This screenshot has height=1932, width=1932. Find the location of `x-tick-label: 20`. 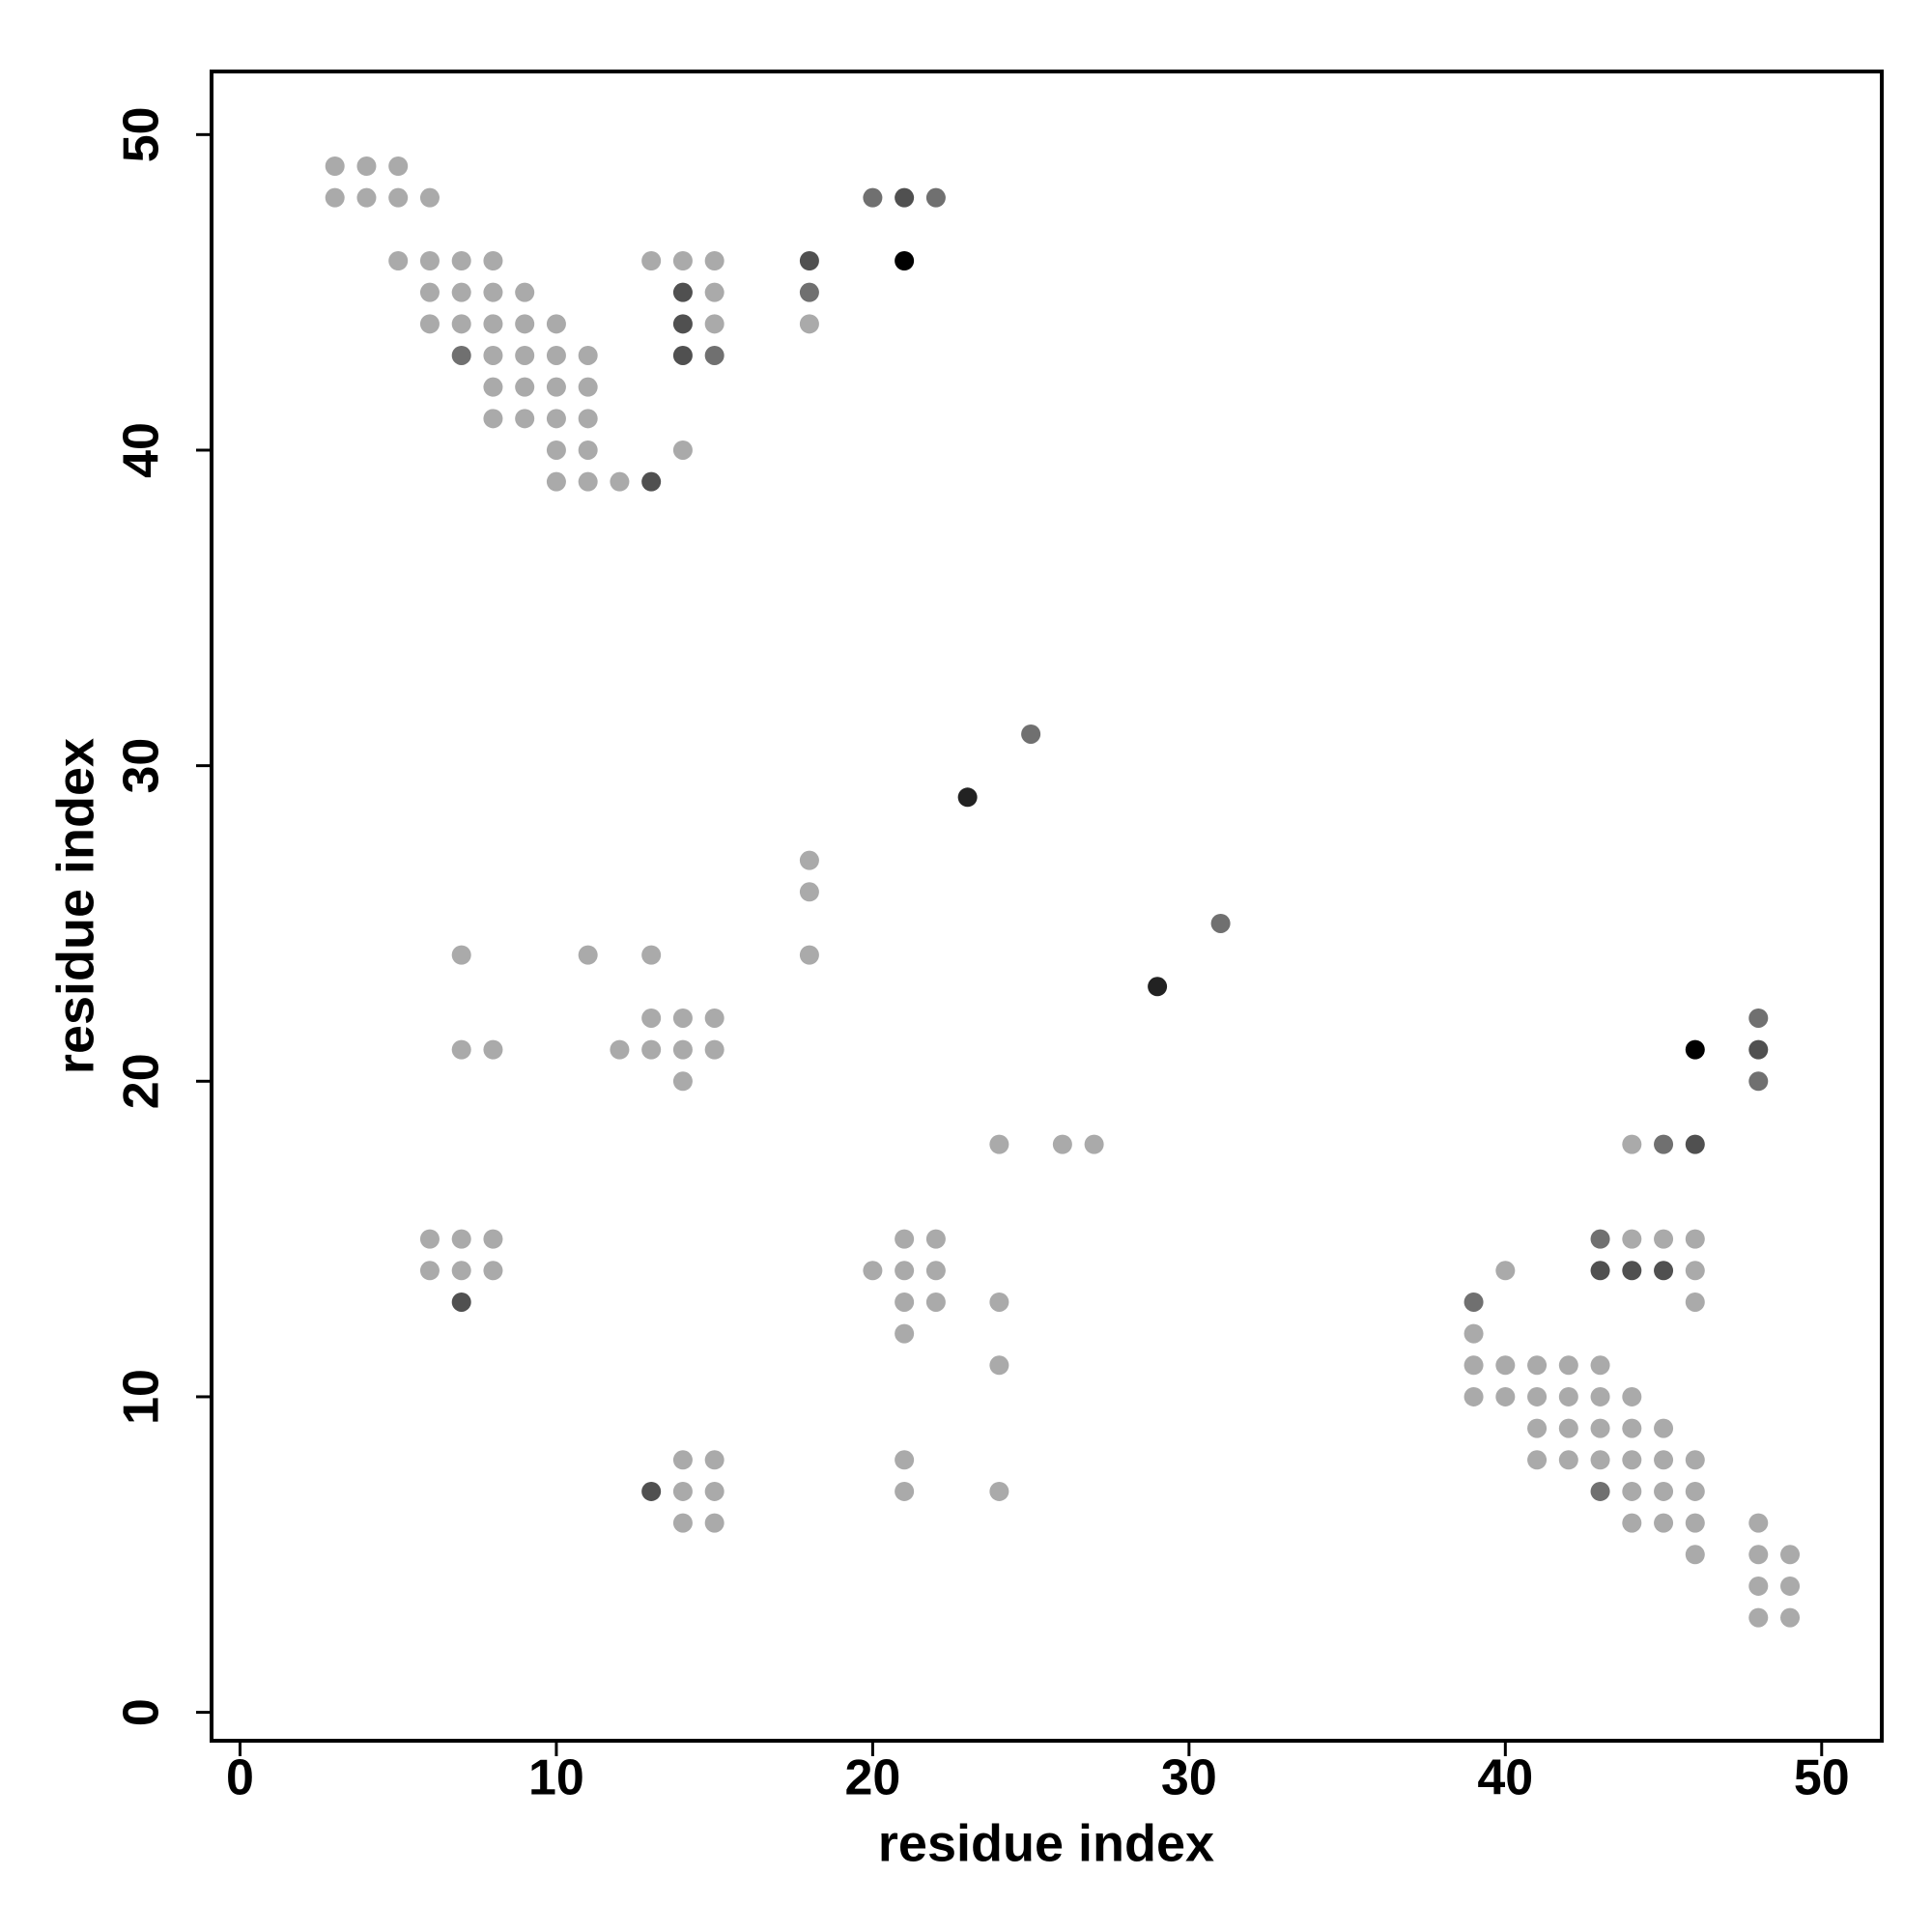

x-tick-label: 20 is located at coordinates (872, 1778).